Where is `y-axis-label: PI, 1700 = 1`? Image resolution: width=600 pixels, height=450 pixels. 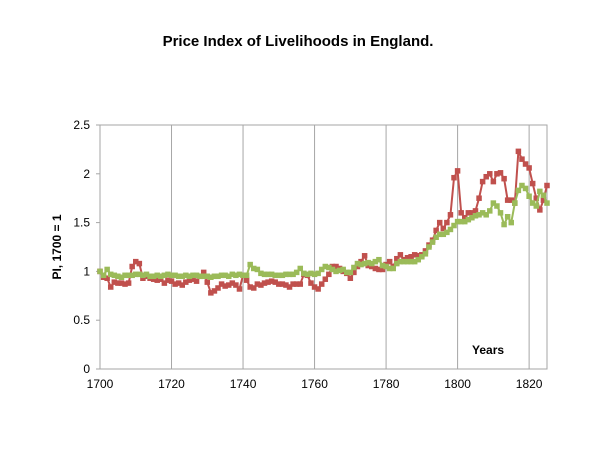
y-axis-label: PI, 1700 = 1 is located at coordinates (57, 246).